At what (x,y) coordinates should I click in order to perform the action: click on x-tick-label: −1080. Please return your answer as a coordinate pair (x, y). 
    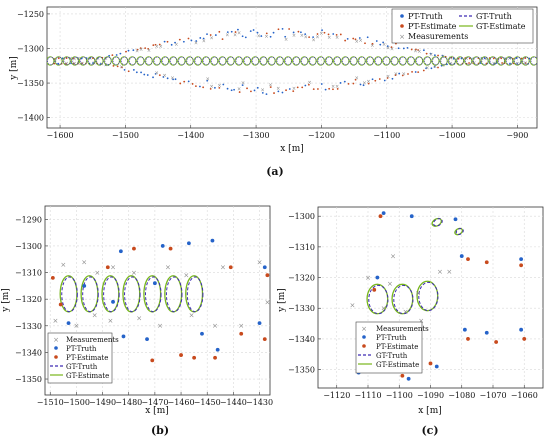
    Looking at the image, I should click on (461, 395).